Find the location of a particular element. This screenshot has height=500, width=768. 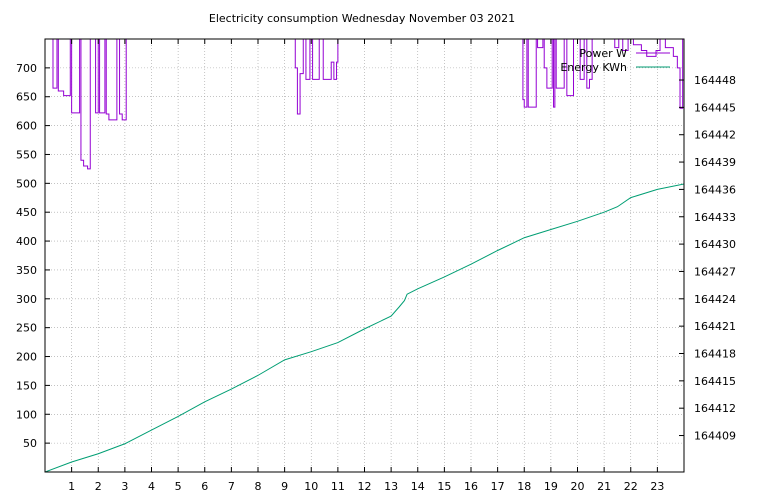

y2-tick-label: 164433 is located at coordinates (715, 217).